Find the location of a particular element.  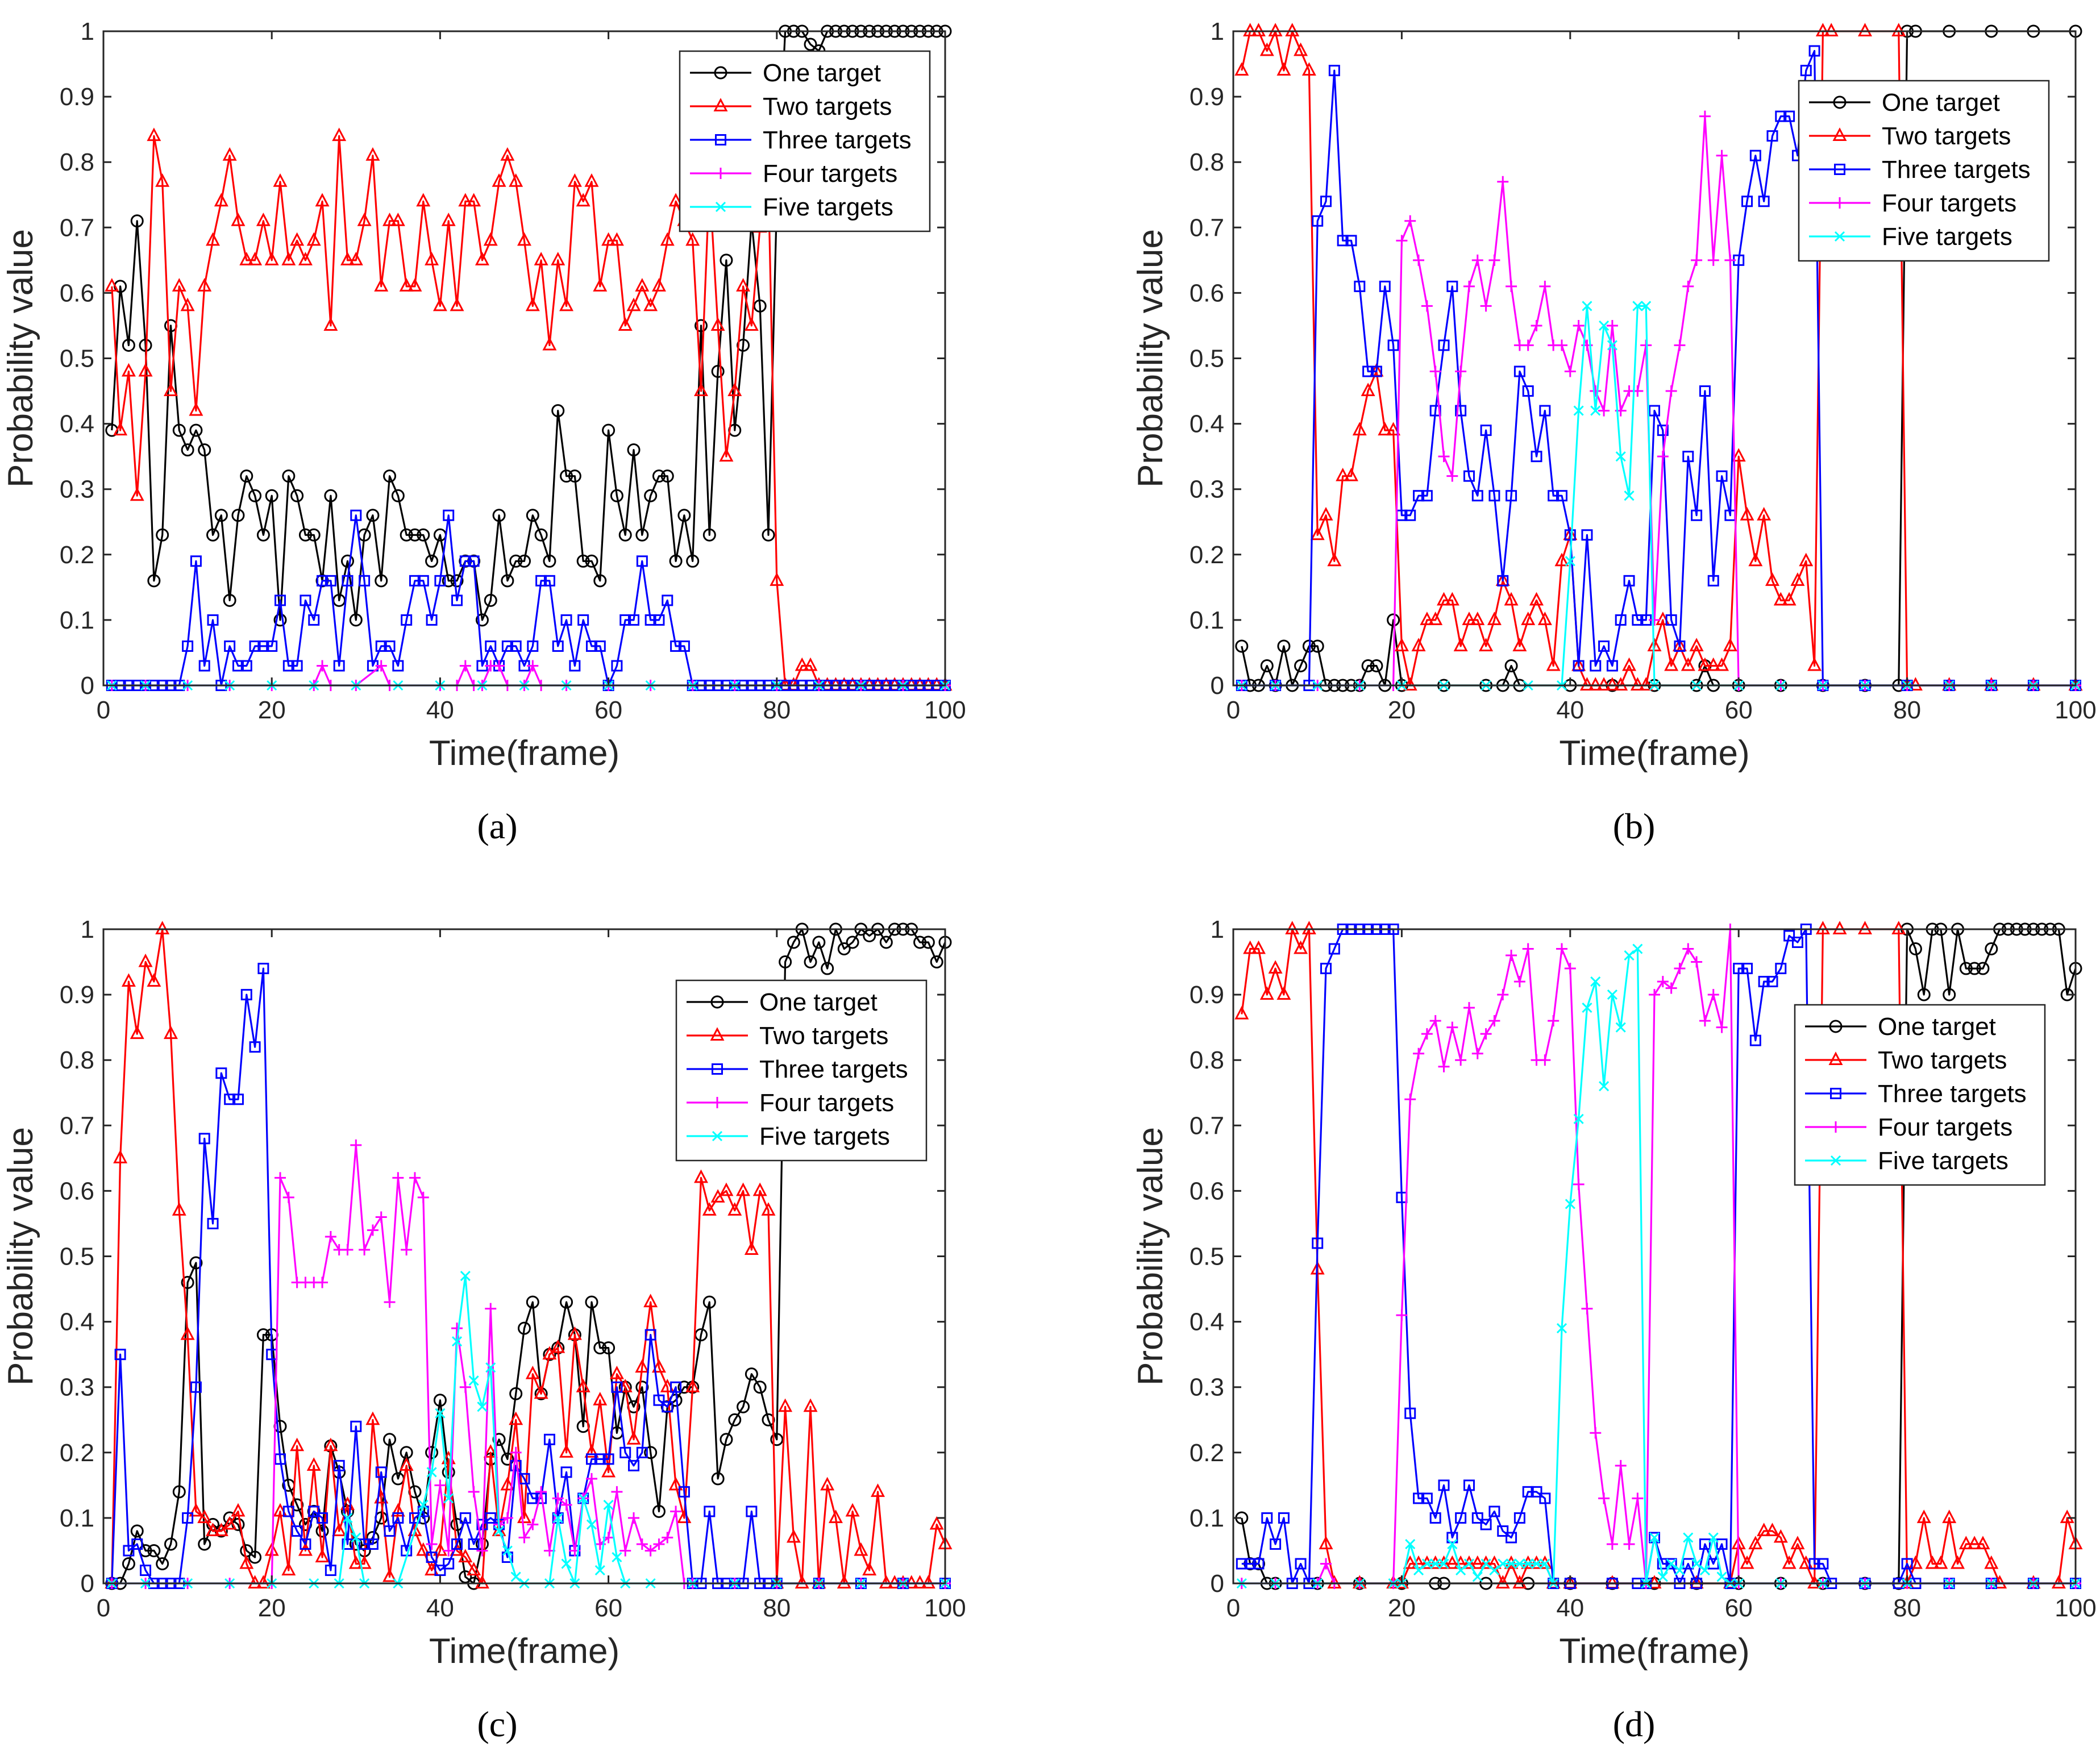

legend-marker-one is located at coordinates (1836, 1026).